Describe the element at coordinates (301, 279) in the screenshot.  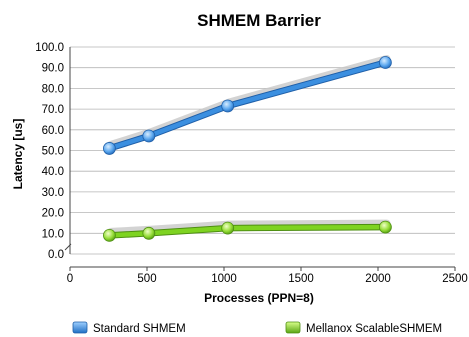
I see `x-tick-label: 1500` at that location.